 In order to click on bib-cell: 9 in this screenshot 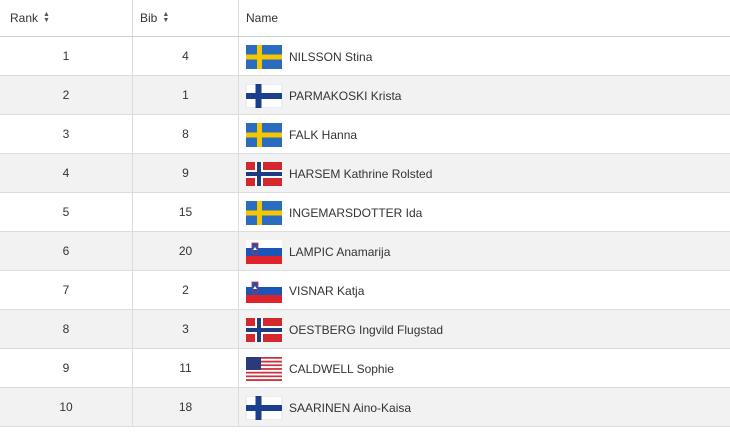, I will do `click(186, 173)`.